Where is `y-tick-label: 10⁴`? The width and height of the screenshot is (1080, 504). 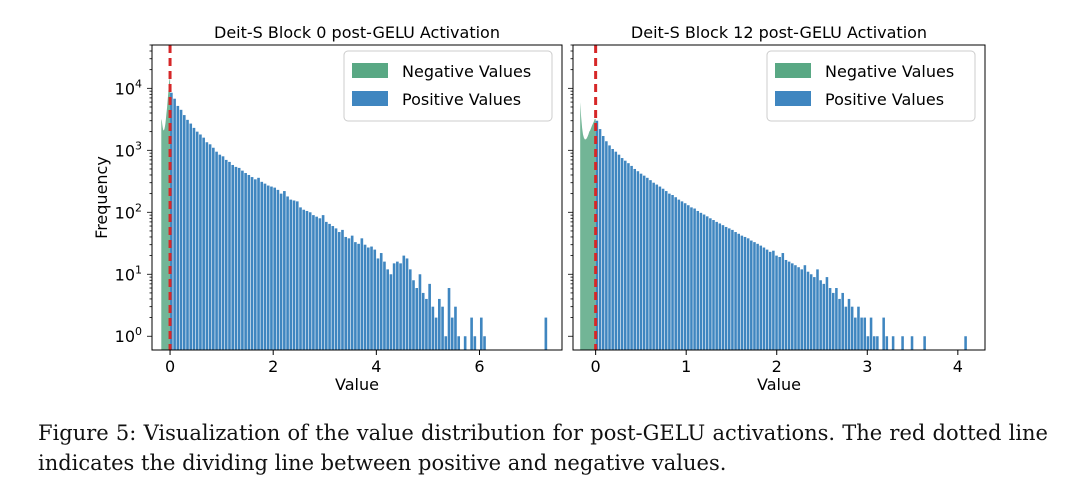
y-tick-label: 10⁴ is located at coordinates (128, 87).